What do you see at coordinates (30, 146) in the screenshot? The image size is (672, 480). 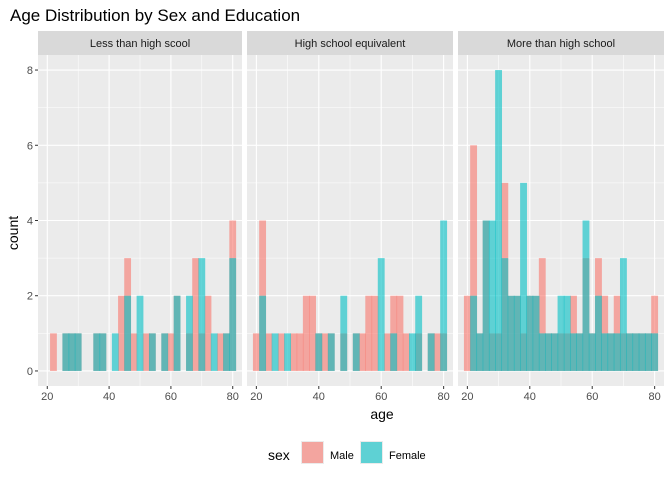 I see `y-tick-label: 6` at bounding box center [30, 146].